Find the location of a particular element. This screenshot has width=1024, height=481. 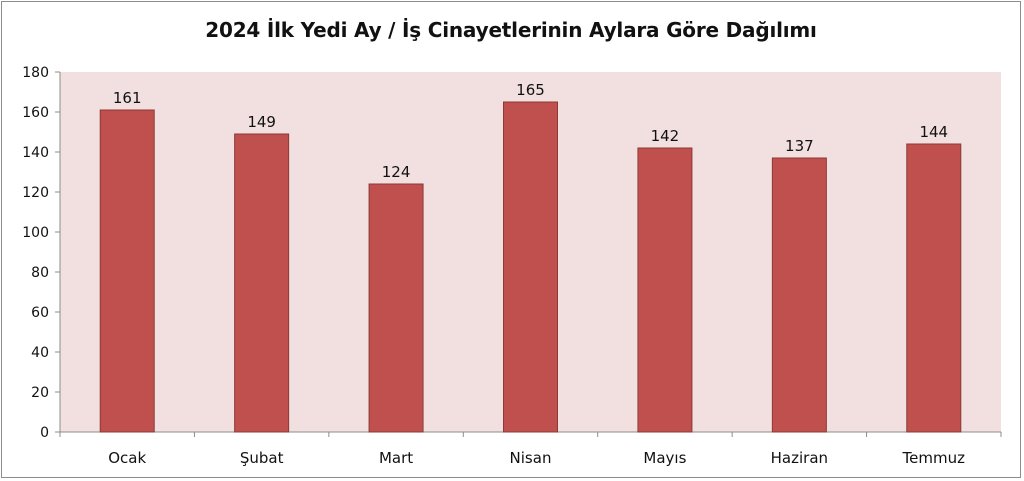

x-axis: Ocak Şubat Mart Nisan Mayıs Haziran Temmuz is located at coordinates (530, 449).